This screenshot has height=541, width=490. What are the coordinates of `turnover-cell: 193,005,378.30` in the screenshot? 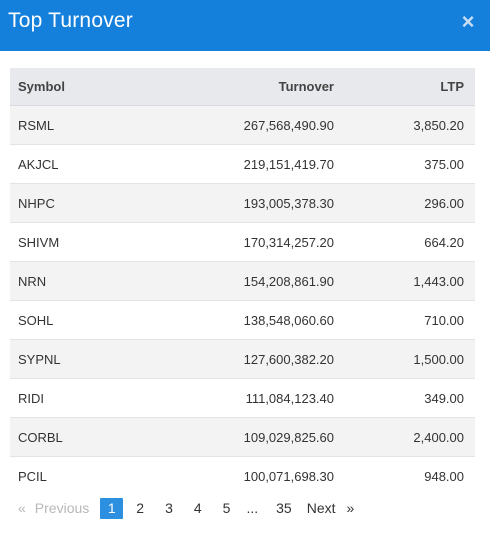 It's located at (288, 203).